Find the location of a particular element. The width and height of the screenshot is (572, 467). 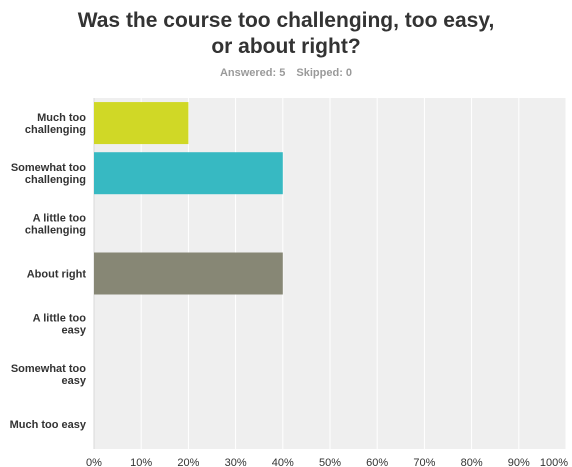

x-tick-label-10: 100% is located at coordinates (554, 462).